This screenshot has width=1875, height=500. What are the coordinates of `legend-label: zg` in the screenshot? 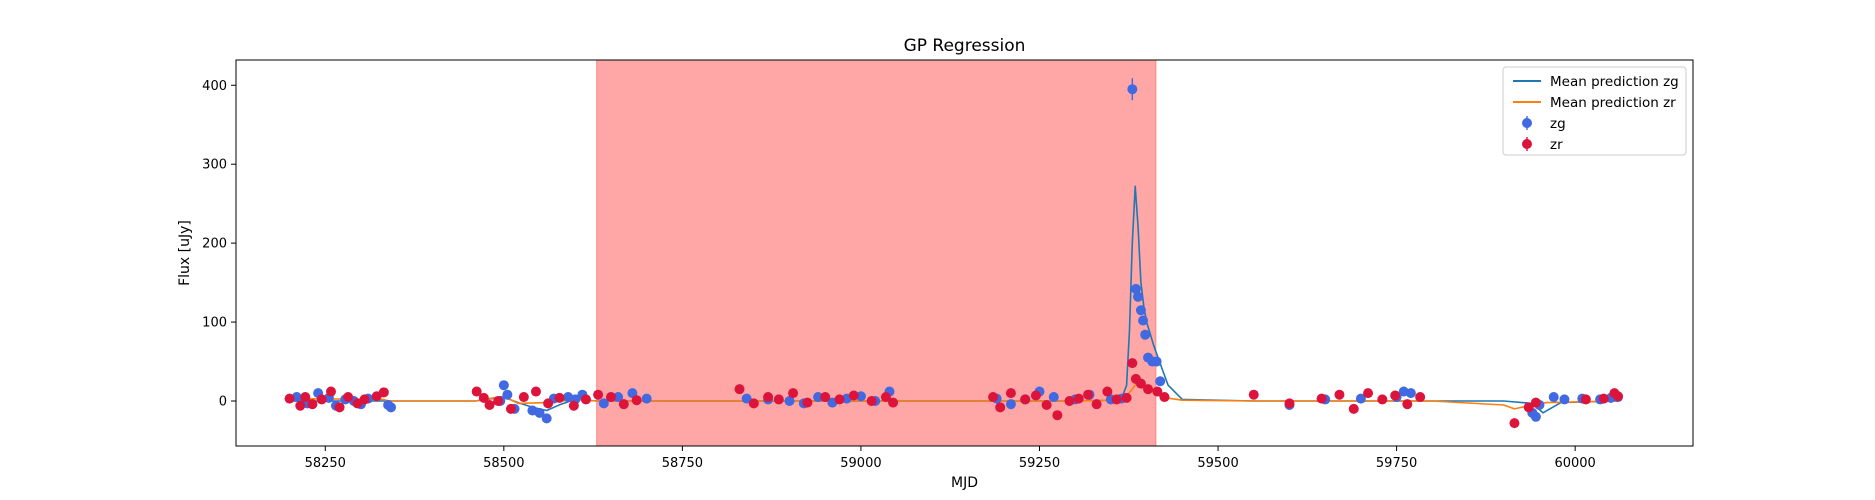 It's located at (1558, 124).